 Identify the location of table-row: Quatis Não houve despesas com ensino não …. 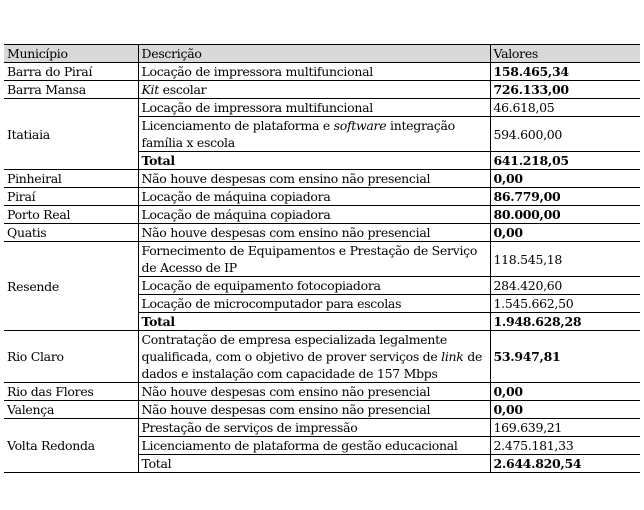
(322, 232).